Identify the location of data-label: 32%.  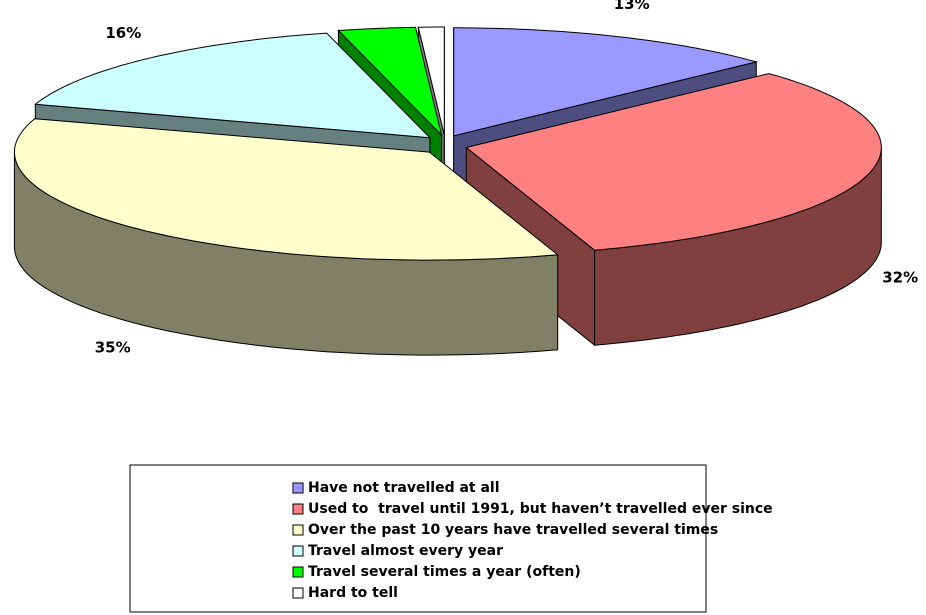
(900, 278).